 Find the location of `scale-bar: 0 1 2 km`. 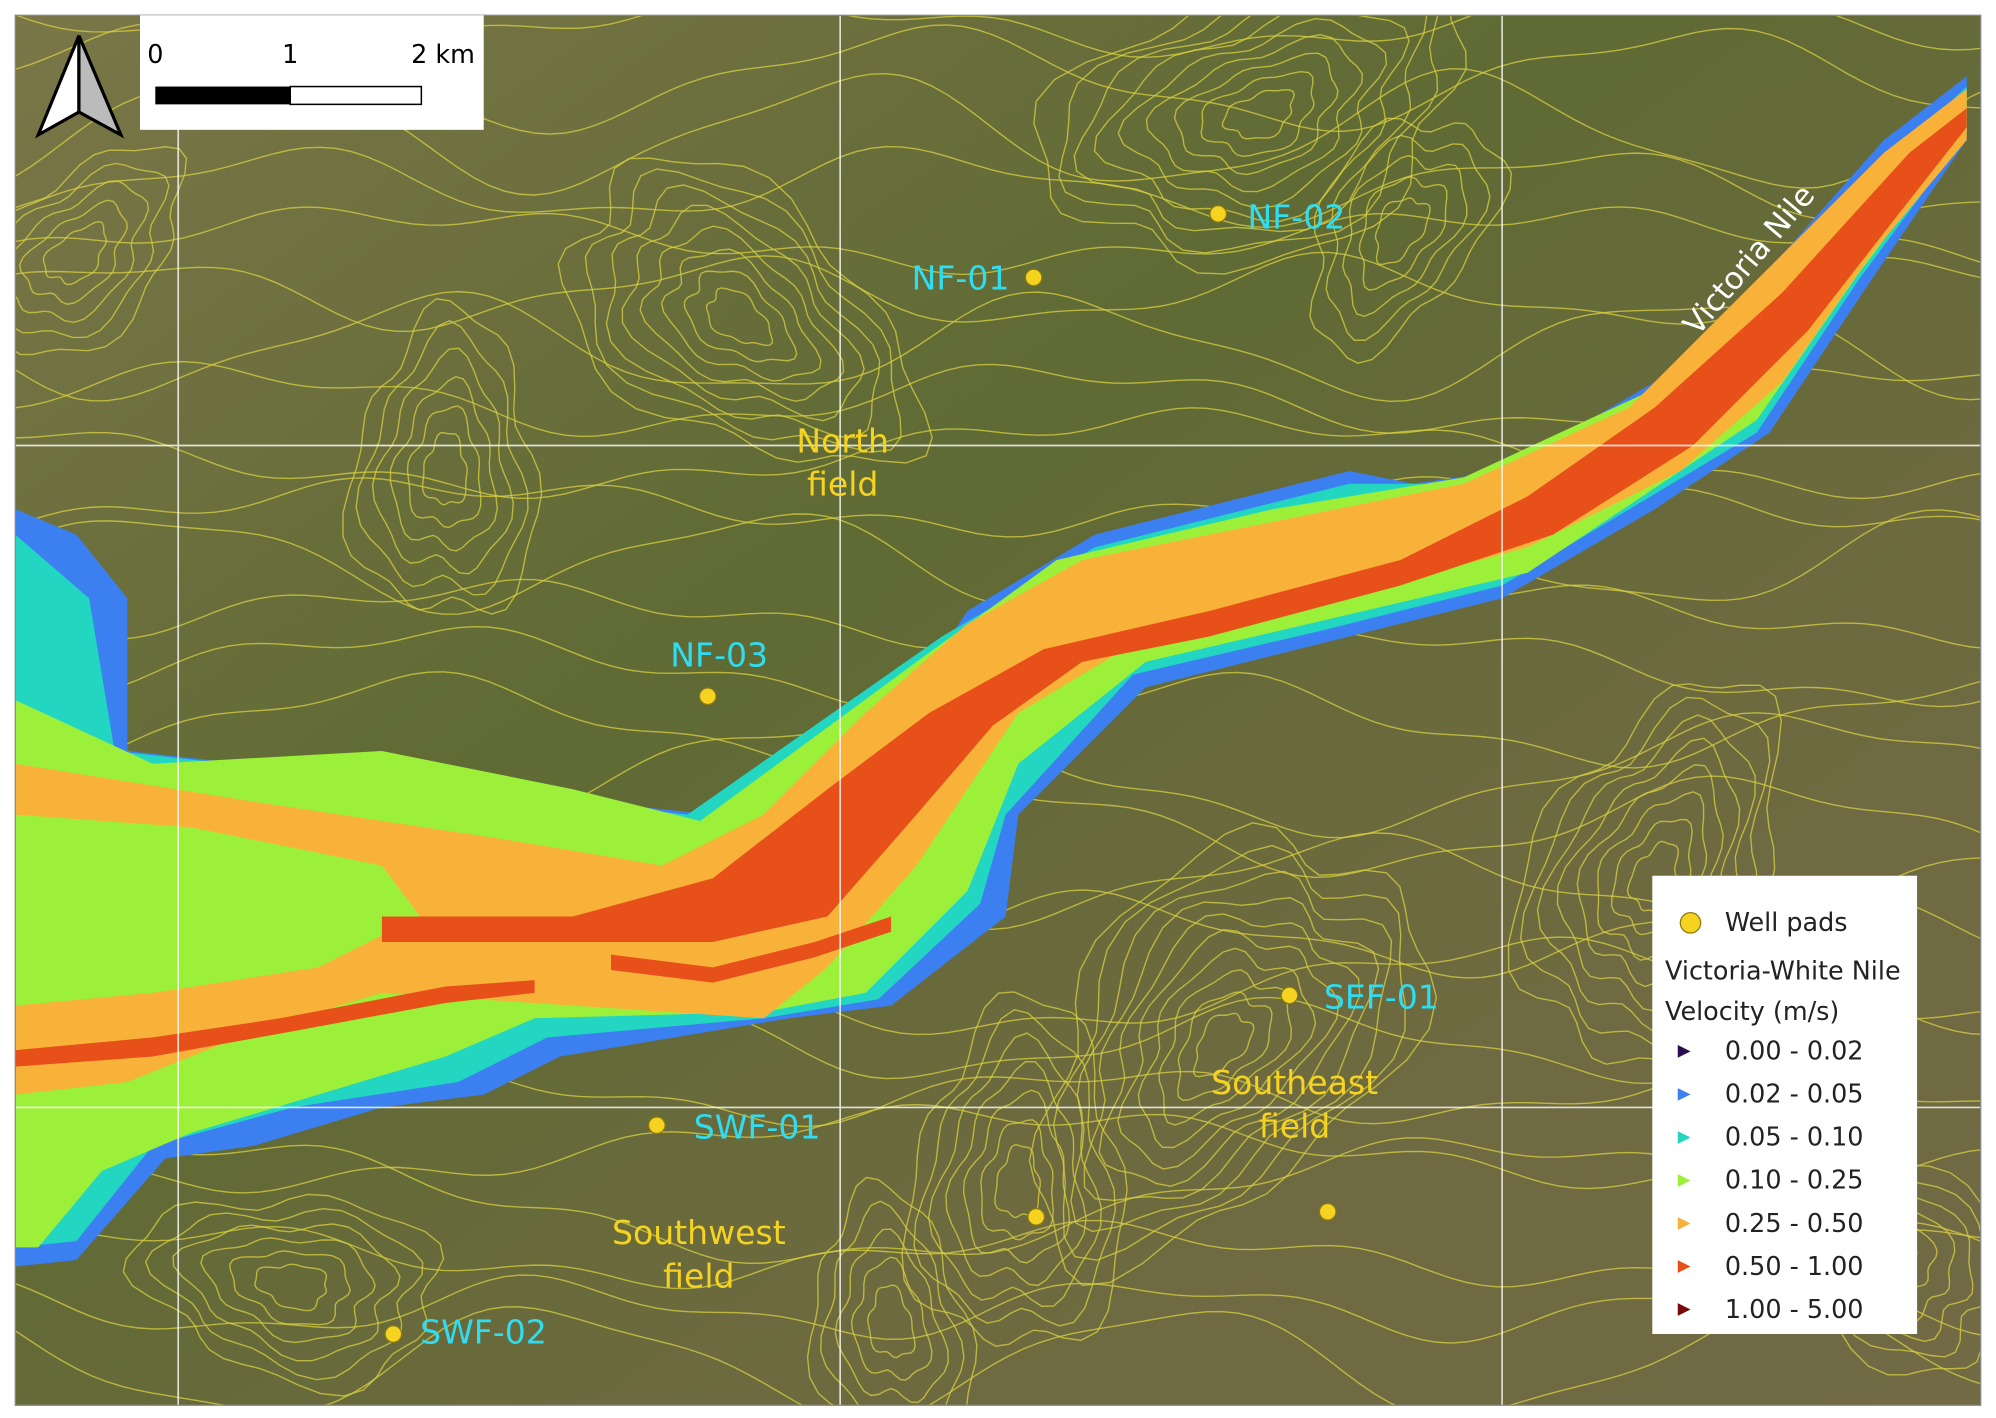

scale-bar: 0 1 2 km is located at coordinates (312, 72).